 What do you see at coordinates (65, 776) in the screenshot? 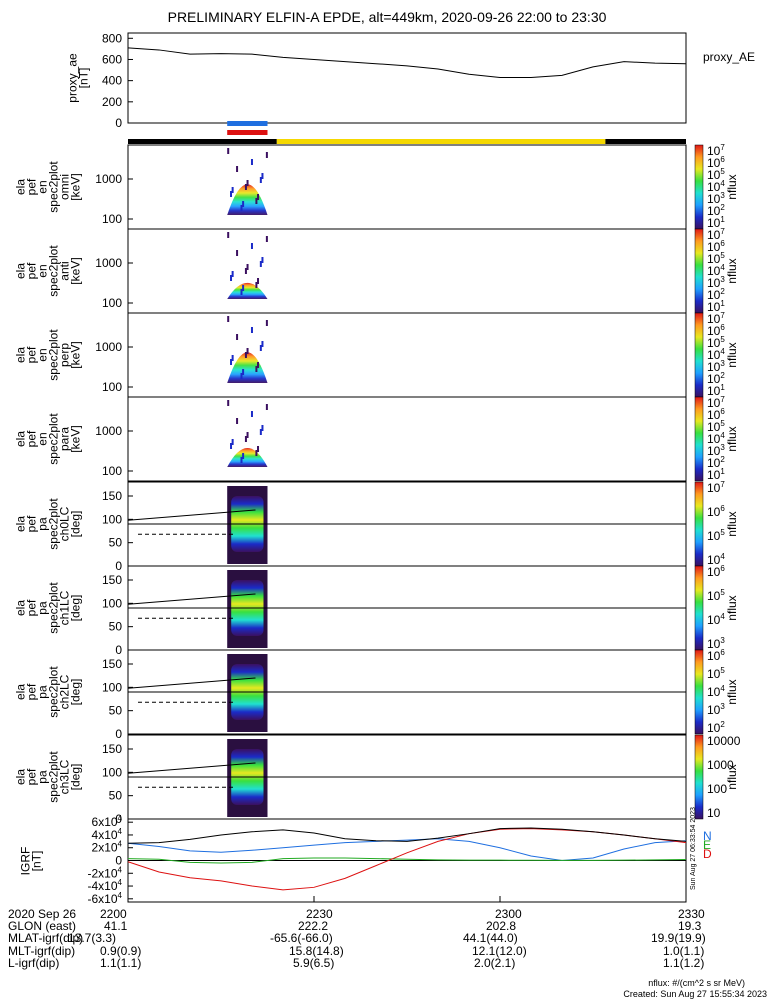
I see `ylabel-line: ch3LC` at bounding box center [65, 776].